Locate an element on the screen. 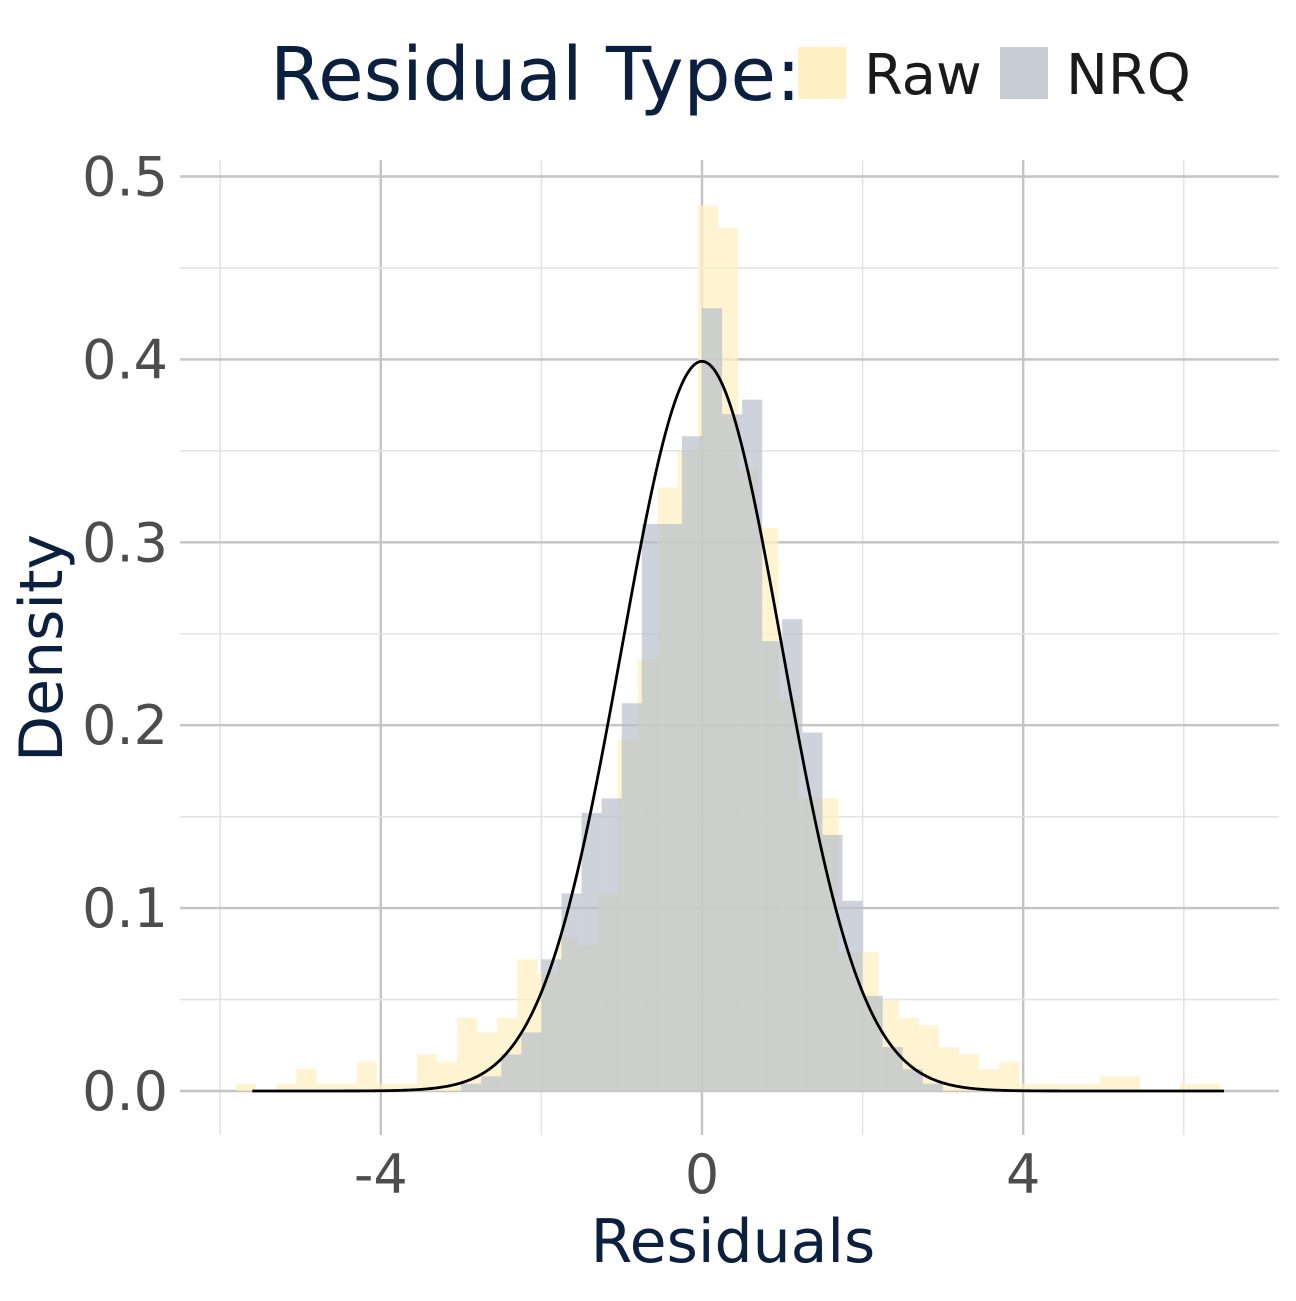 This screenshot has width=1296, height=1301. legend: Residual Type: Raw NRQ is located at coordinates (730, 75).